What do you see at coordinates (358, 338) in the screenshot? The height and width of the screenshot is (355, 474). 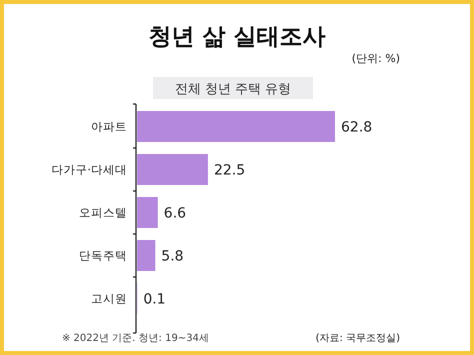 I see `annotation: (자료: 국무조정실)` at bounding box center [358, 338].